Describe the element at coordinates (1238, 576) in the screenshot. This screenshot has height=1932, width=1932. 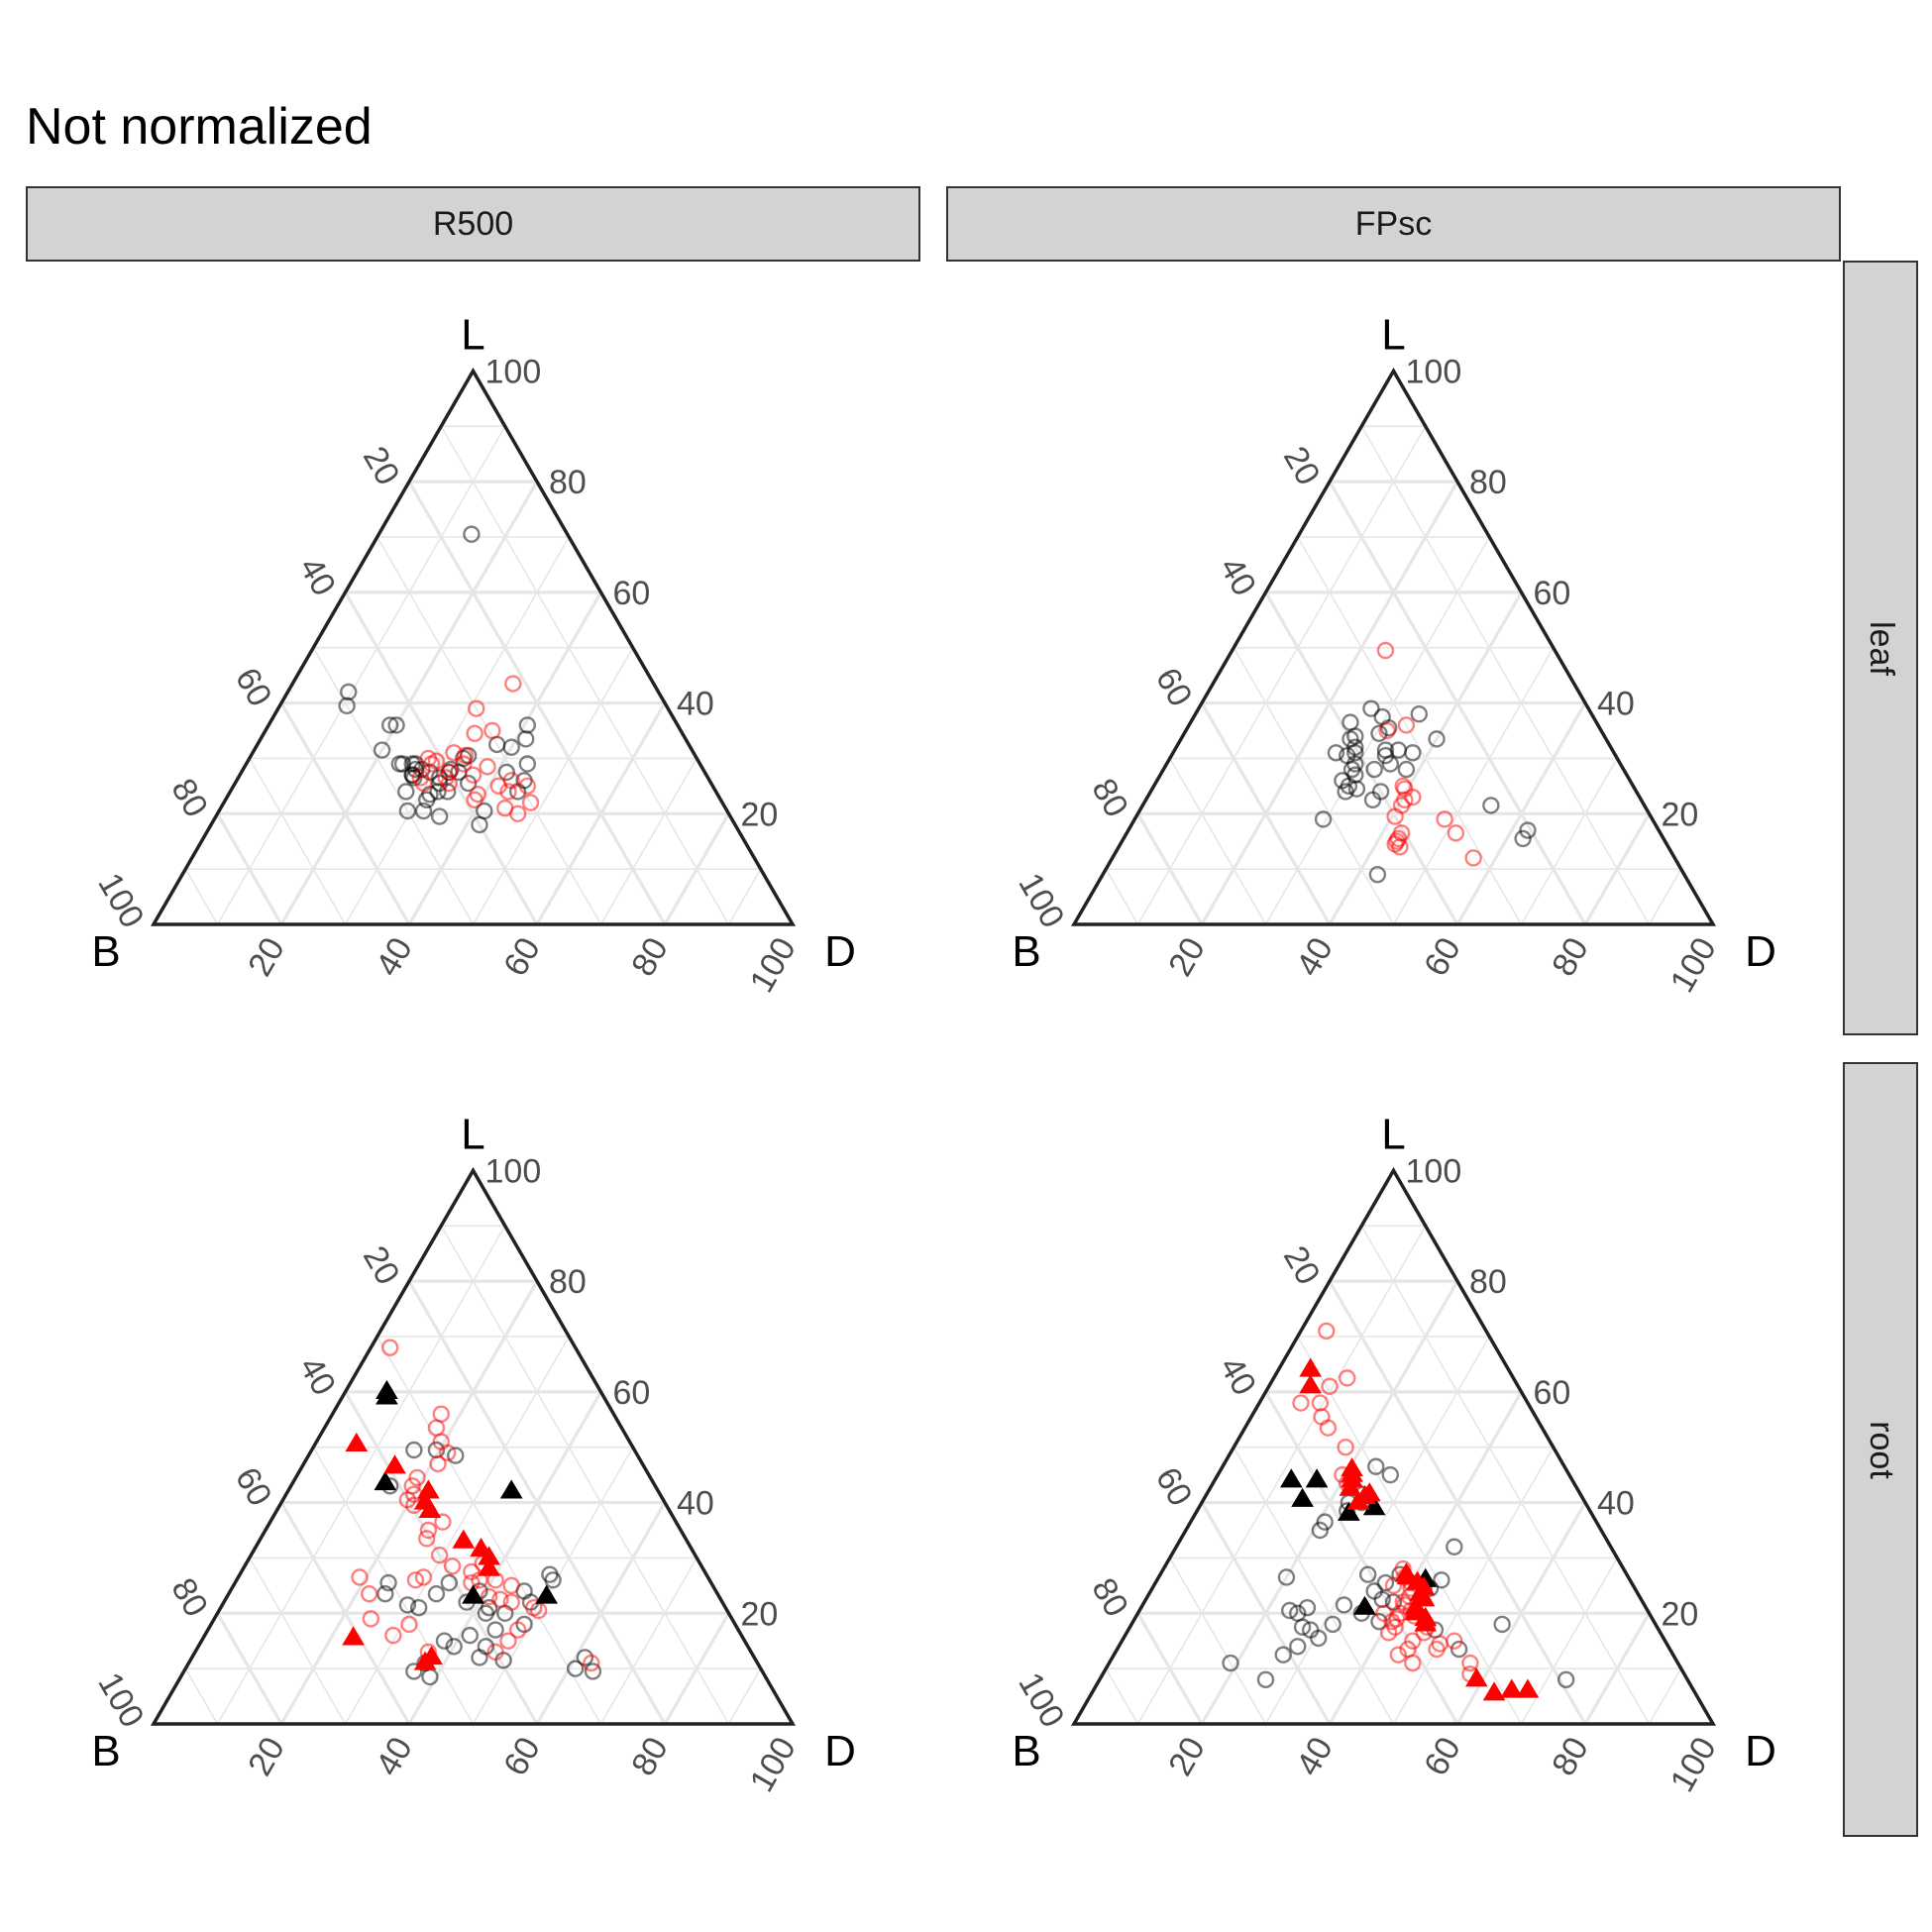
I see `tick-label-b: 40` at that location.